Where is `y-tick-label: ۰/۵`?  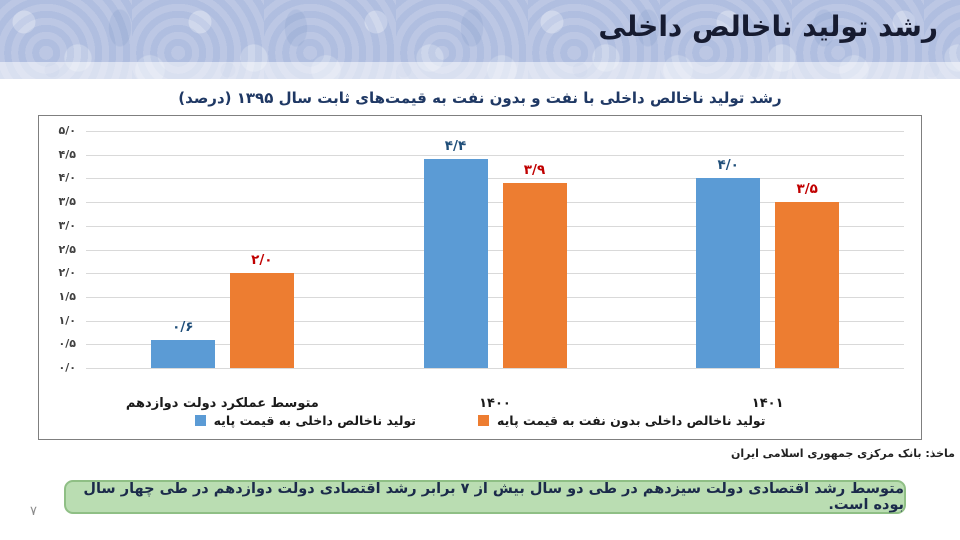 y-tick-label: ۰/۵ is located at coordinates (67, 344).